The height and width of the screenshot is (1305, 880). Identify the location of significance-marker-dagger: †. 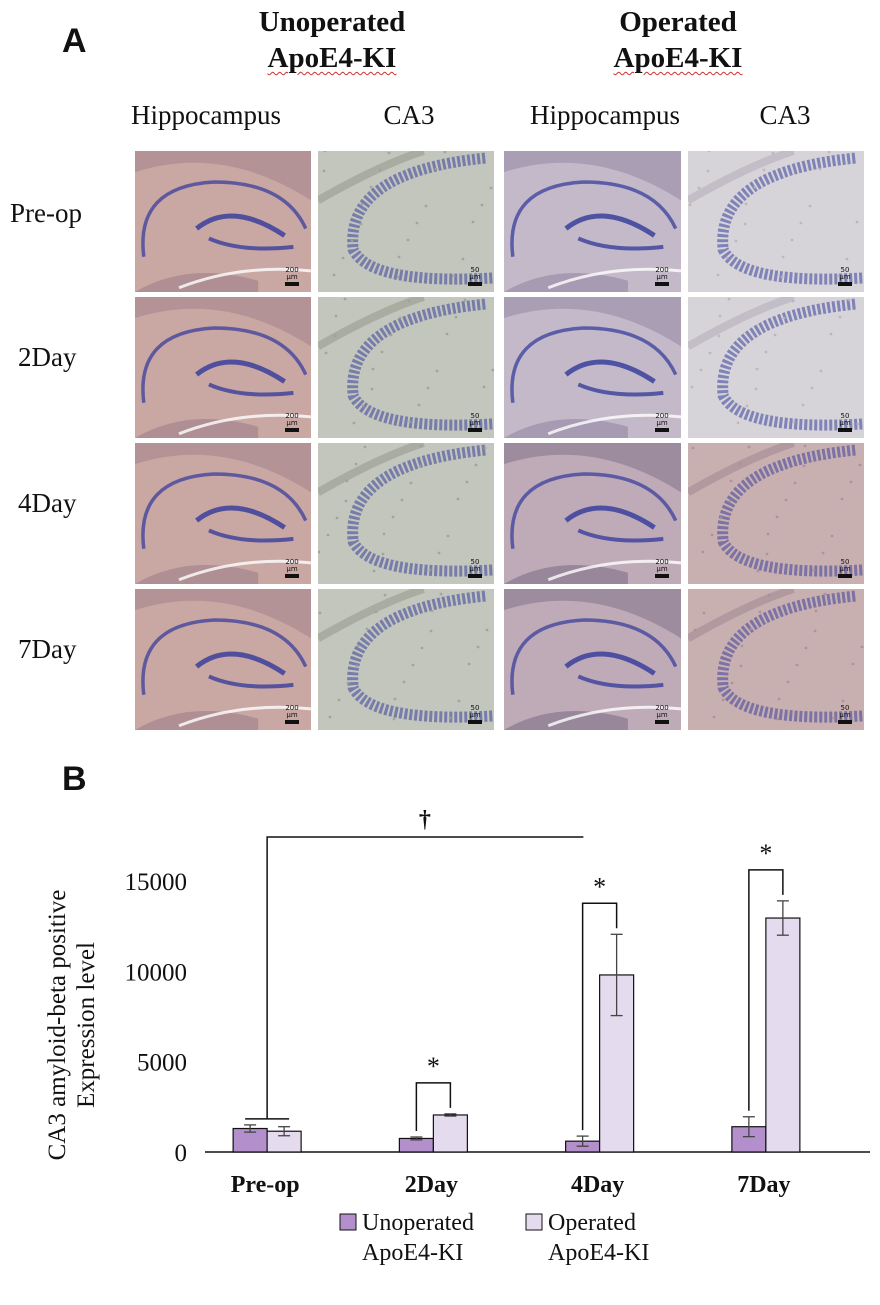
(425, 820).